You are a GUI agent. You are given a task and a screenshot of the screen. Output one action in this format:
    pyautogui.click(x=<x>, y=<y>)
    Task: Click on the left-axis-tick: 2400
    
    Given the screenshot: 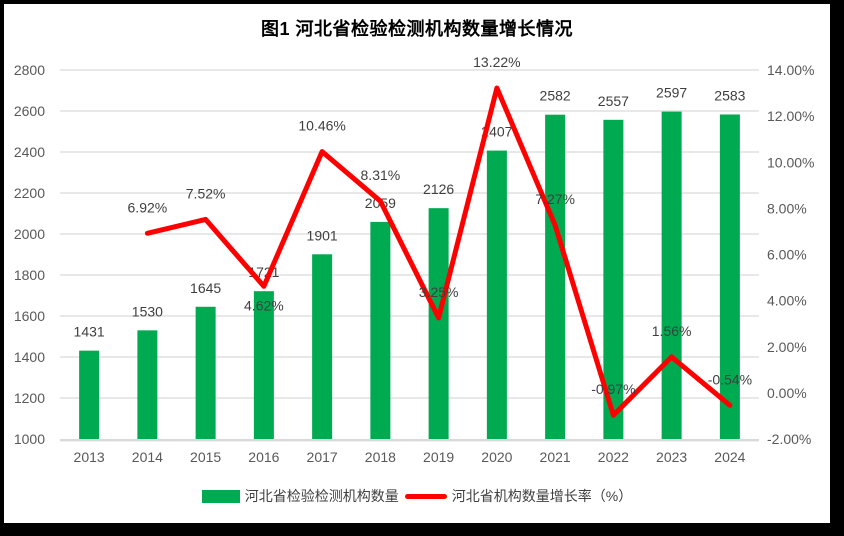 What is the action you would take?
    pyautogui.click(x=29, y=152)
    